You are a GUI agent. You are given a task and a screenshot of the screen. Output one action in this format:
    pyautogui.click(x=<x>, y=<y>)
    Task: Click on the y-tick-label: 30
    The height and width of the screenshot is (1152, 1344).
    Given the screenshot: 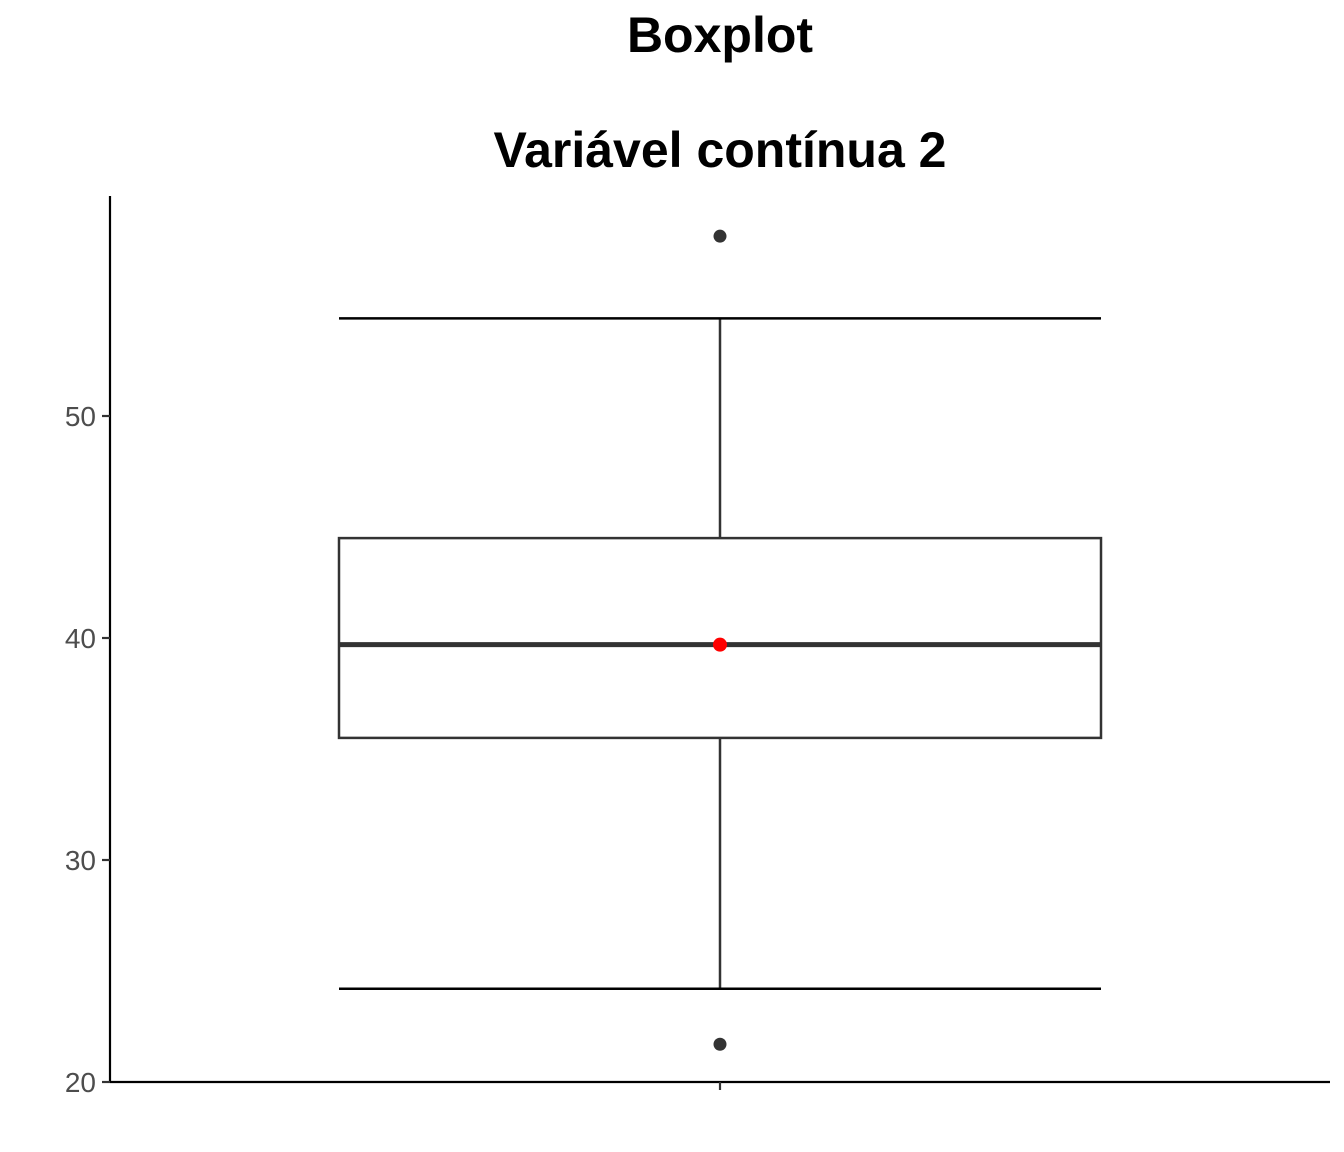 What is the action you would take?
    pyautogui.click(x=80, y=860)
    